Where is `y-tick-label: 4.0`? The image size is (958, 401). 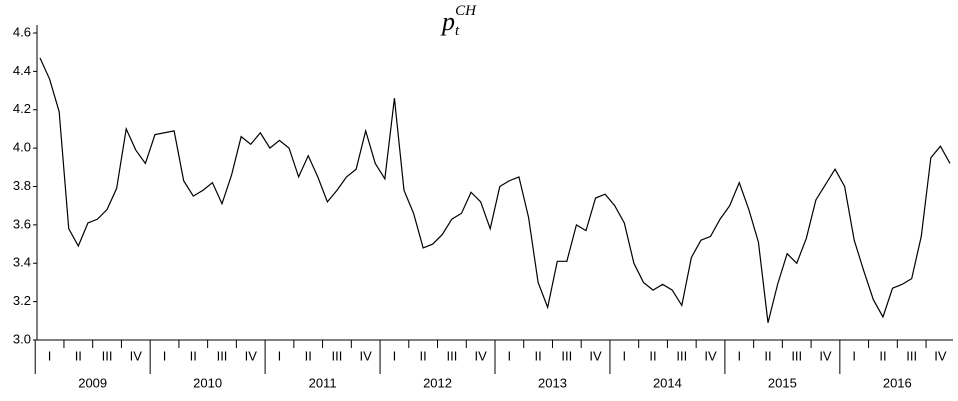 y-tick-label: 4.0 is located at coordinates (22, 147).